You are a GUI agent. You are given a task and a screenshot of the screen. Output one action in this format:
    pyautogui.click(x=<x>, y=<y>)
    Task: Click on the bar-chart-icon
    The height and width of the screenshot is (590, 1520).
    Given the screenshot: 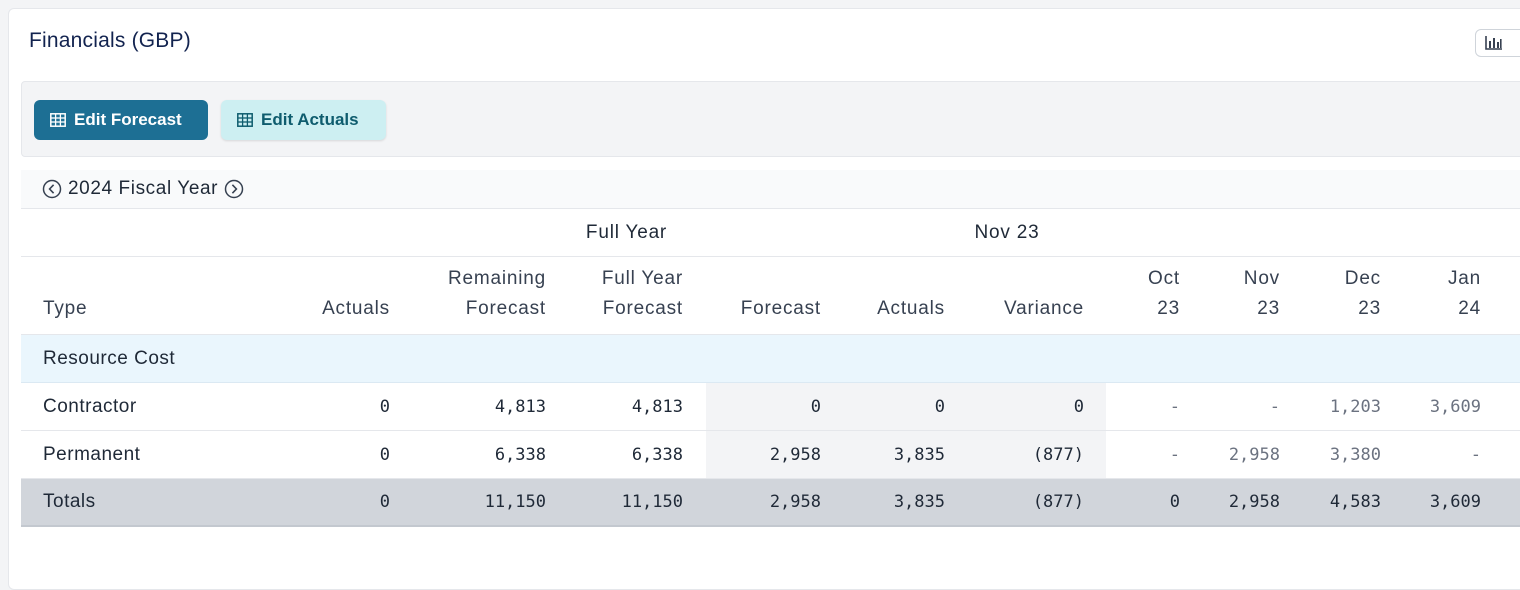 What is the action you would take?
    pyautogui.click(x=1493, y=43)
    